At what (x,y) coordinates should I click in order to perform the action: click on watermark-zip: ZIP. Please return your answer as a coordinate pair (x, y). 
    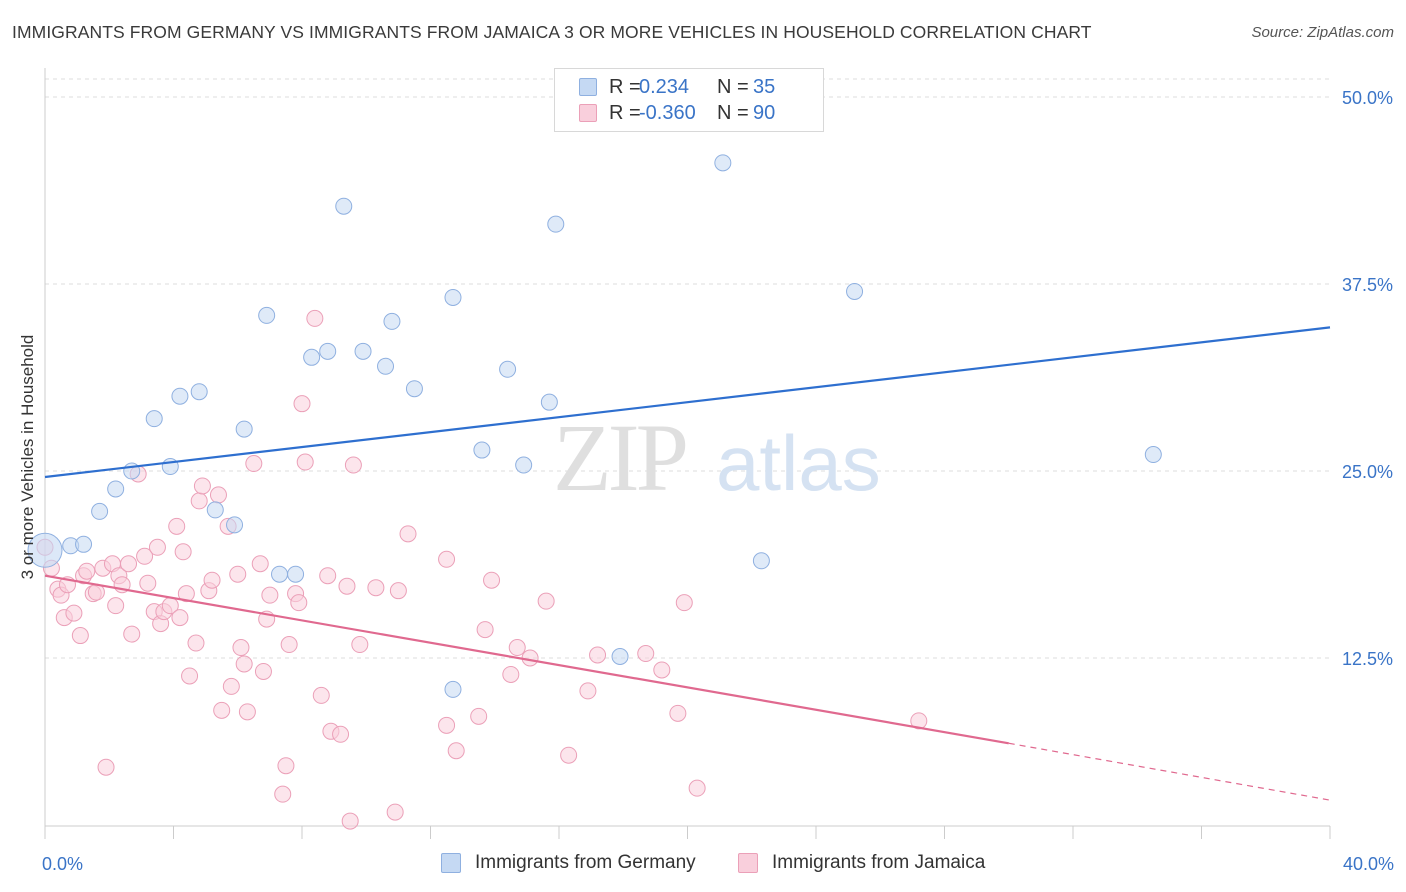
    Looking at the image, I should click on (619, 457).